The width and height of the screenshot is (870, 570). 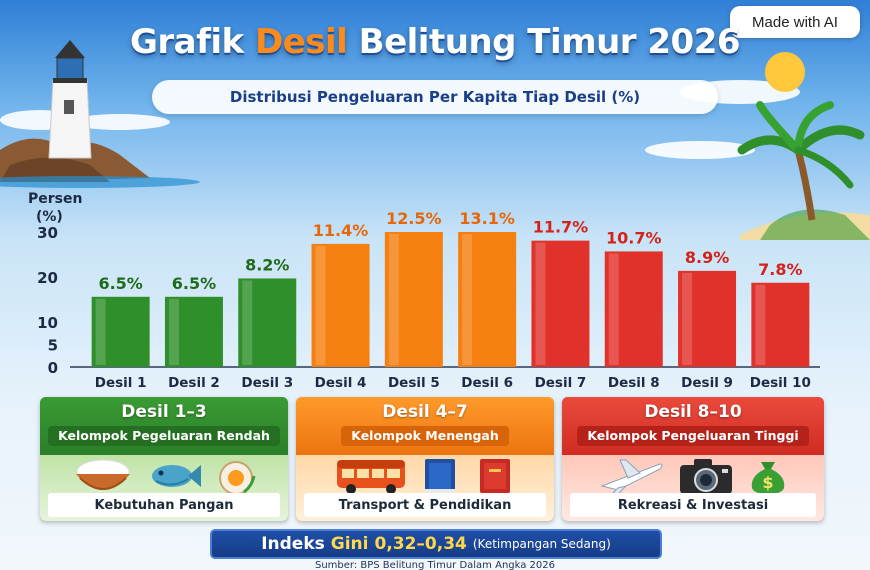 What do you see at coordinates (693, 505) in the screenshot?
I see `group-footer: Rekreasi & Investasi` at bounding box center [693, 505].